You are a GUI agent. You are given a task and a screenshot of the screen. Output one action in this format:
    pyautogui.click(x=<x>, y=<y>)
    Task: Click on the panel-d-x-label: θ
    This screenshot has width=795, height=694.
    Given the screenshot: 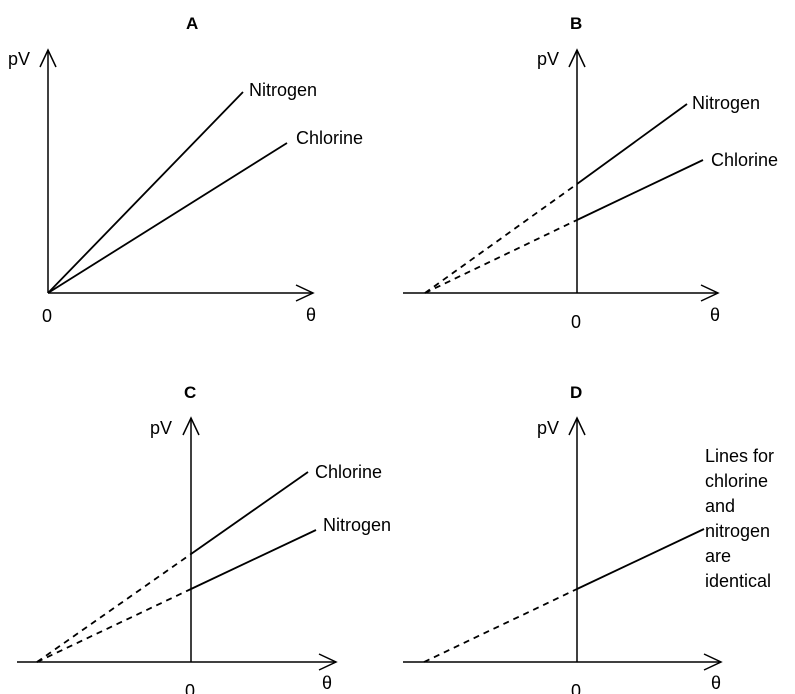 What is the action you would take?
    pyautogui.click(x=716, y=683)
    